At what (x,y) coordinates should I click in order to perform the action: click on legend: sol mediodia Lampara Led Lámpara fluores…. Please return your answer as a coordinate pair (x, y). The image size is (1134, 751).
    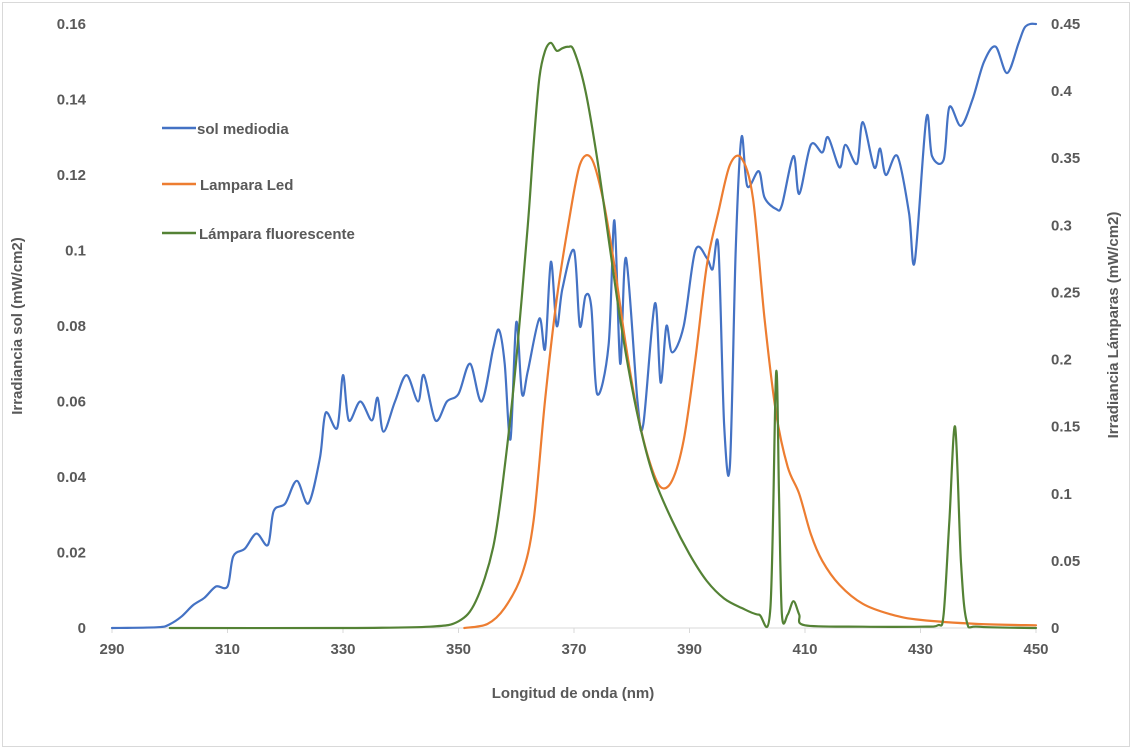
    Looking at the image, I should click on (258, 182).